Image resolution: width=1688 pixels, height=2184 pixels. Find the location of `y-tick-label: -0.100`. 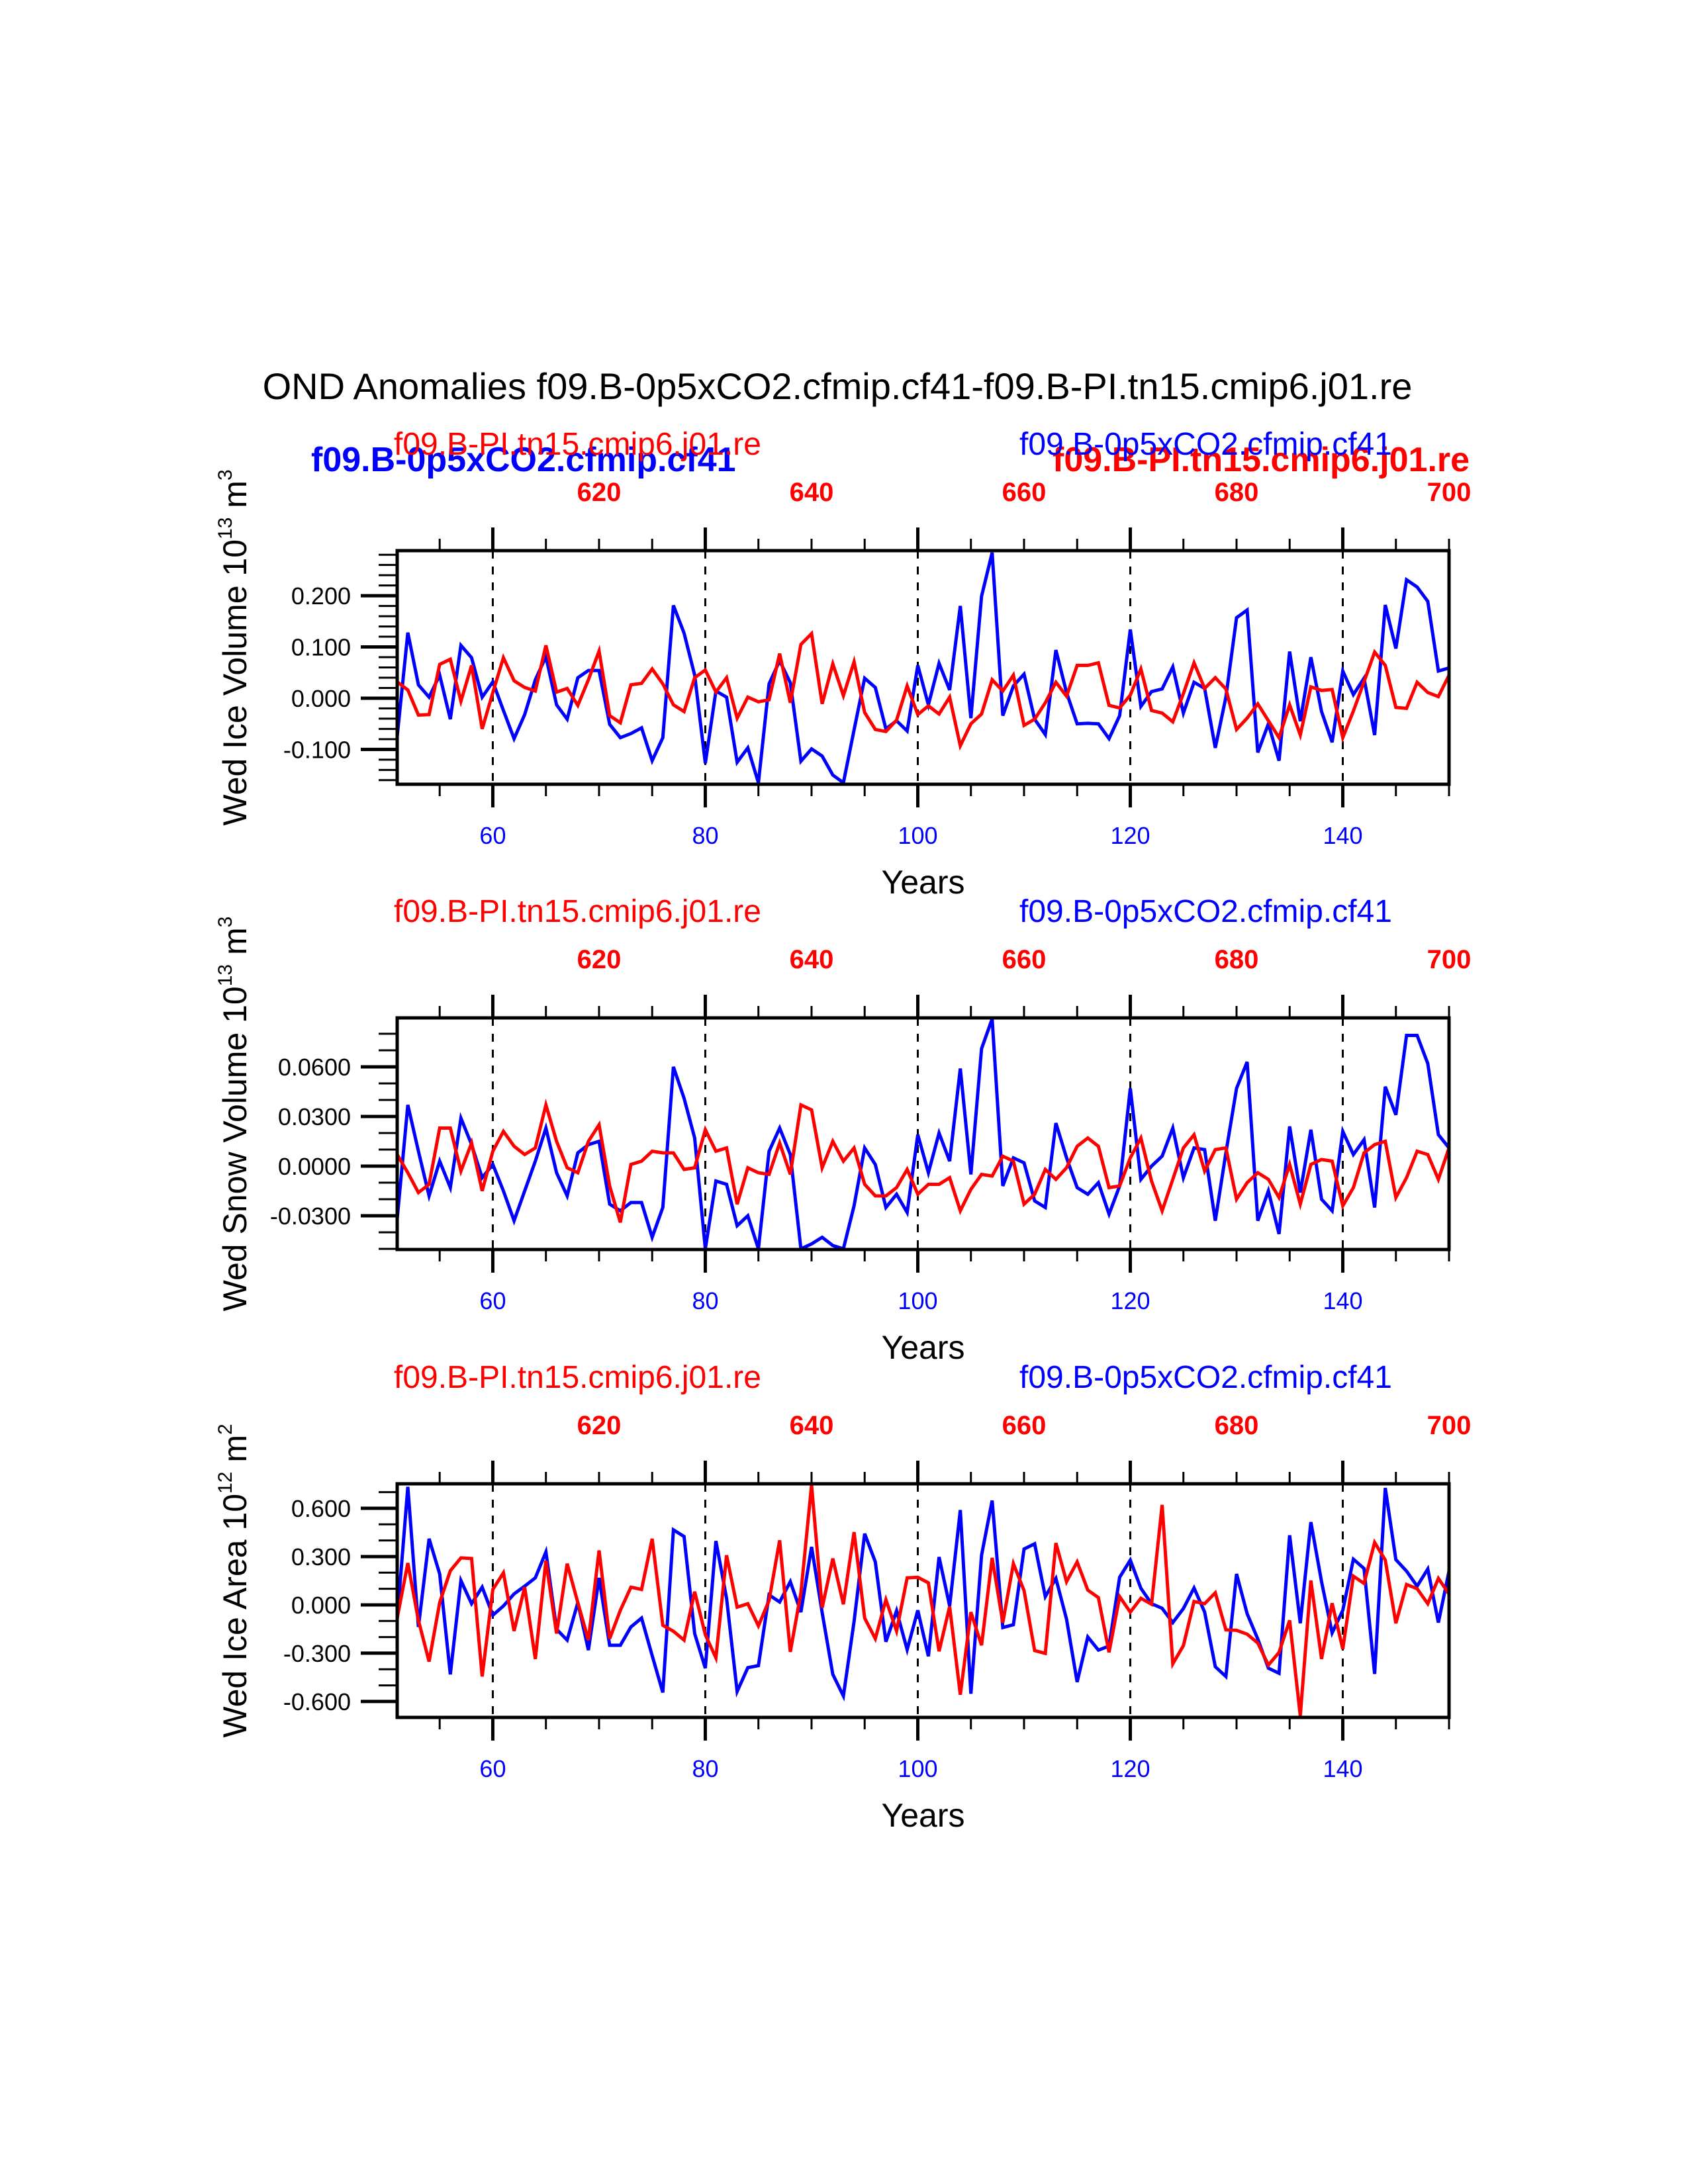

y-tick-label: -0.100 is located at coordinates (317, 749).